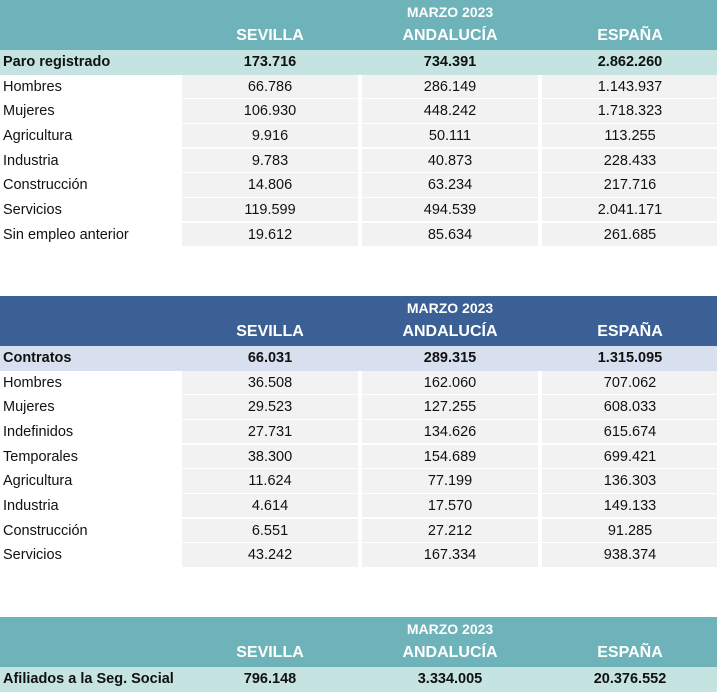 The width and height of the screenshot is (717, 692). I want to click on value-espana: 608.033, so click(629, 407).